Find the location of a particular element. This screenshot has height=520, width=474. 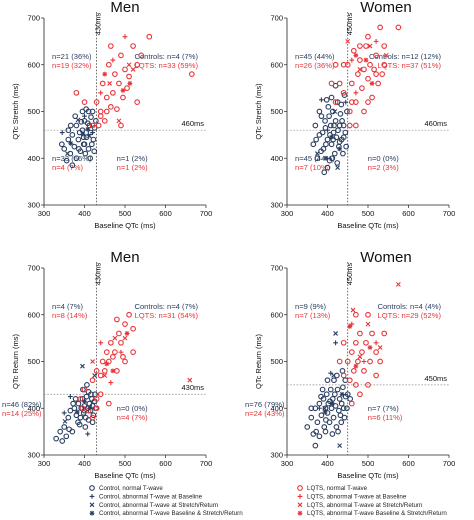

panel-title: Women is located at coordinates (385, 257).